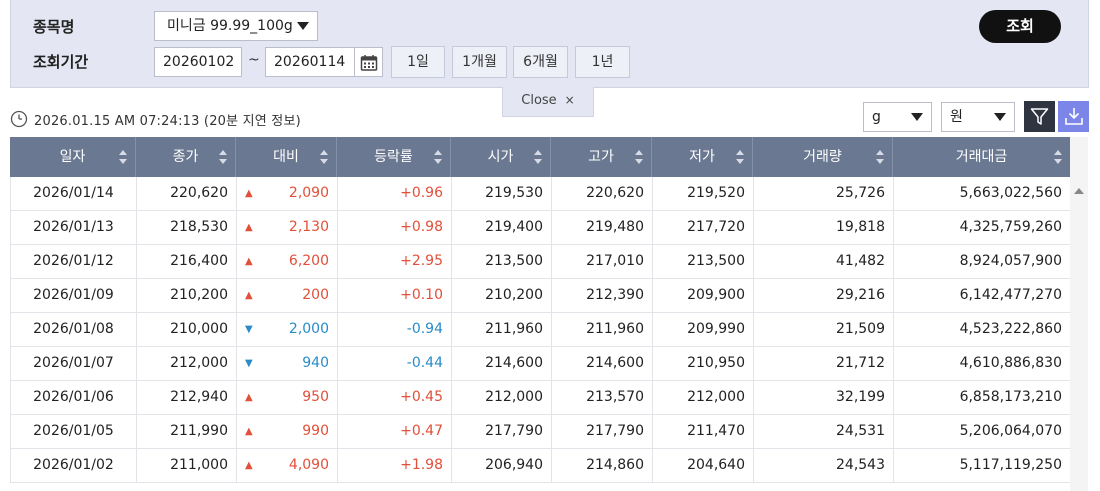  Describe the element at coordinates (287, 397) in the screenshot. I see `cell-change: ▲ 950` at that location.